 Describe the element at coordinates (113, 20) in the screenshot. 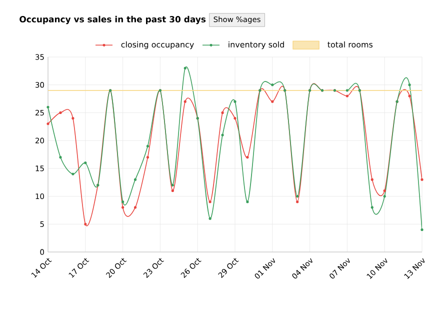

I see `chart-title: Occupancy vs sales in the past 30 days` at that location.